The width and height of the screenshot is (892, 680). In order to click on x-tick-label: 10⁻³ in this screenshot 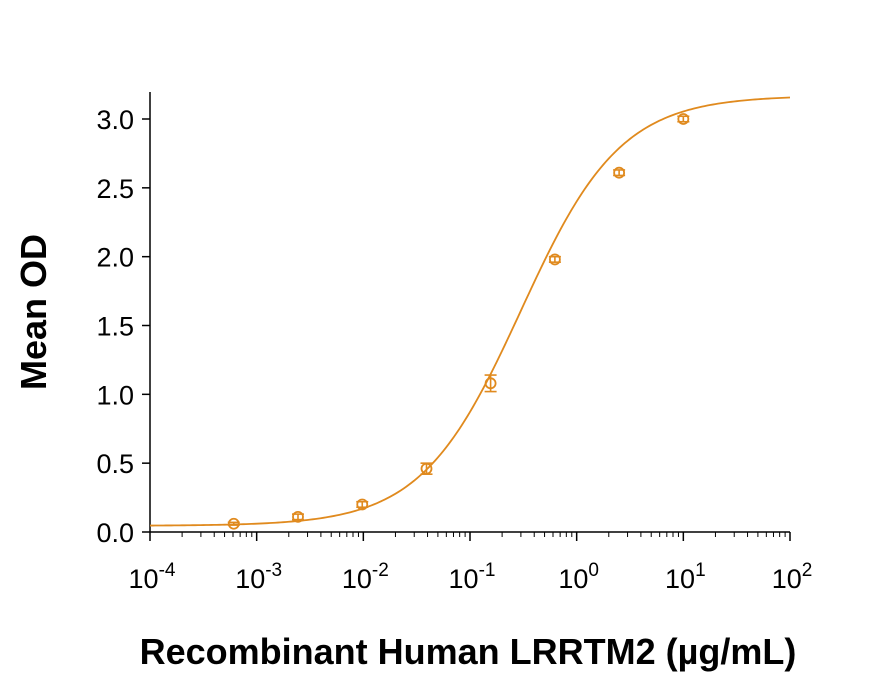, I will do `click(258, 577)`.